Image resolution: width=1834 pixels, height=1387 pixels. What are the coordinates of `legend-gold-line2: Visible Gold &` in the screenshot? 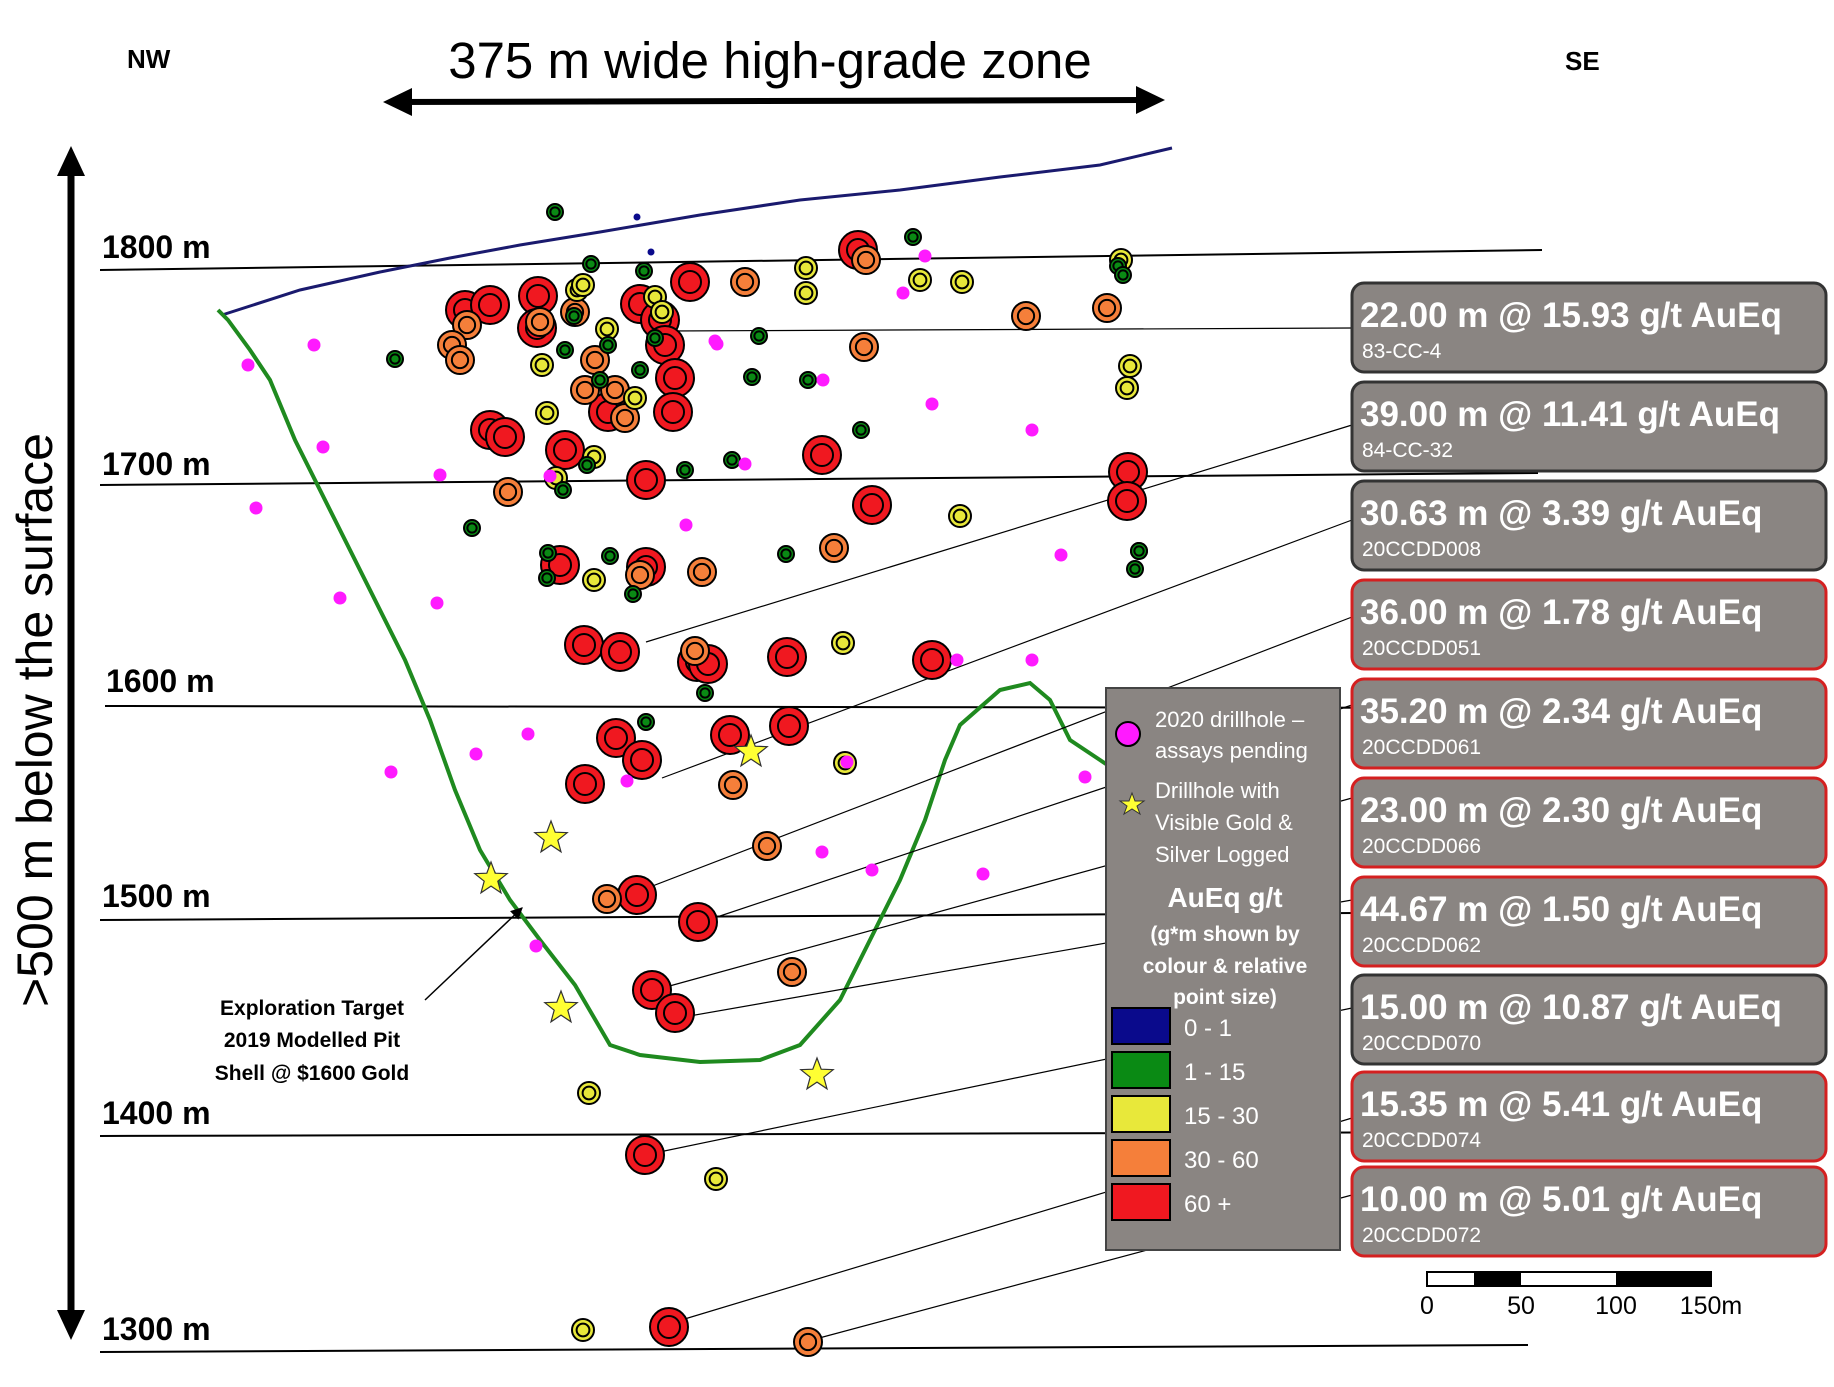 It's located at (1224, 822).